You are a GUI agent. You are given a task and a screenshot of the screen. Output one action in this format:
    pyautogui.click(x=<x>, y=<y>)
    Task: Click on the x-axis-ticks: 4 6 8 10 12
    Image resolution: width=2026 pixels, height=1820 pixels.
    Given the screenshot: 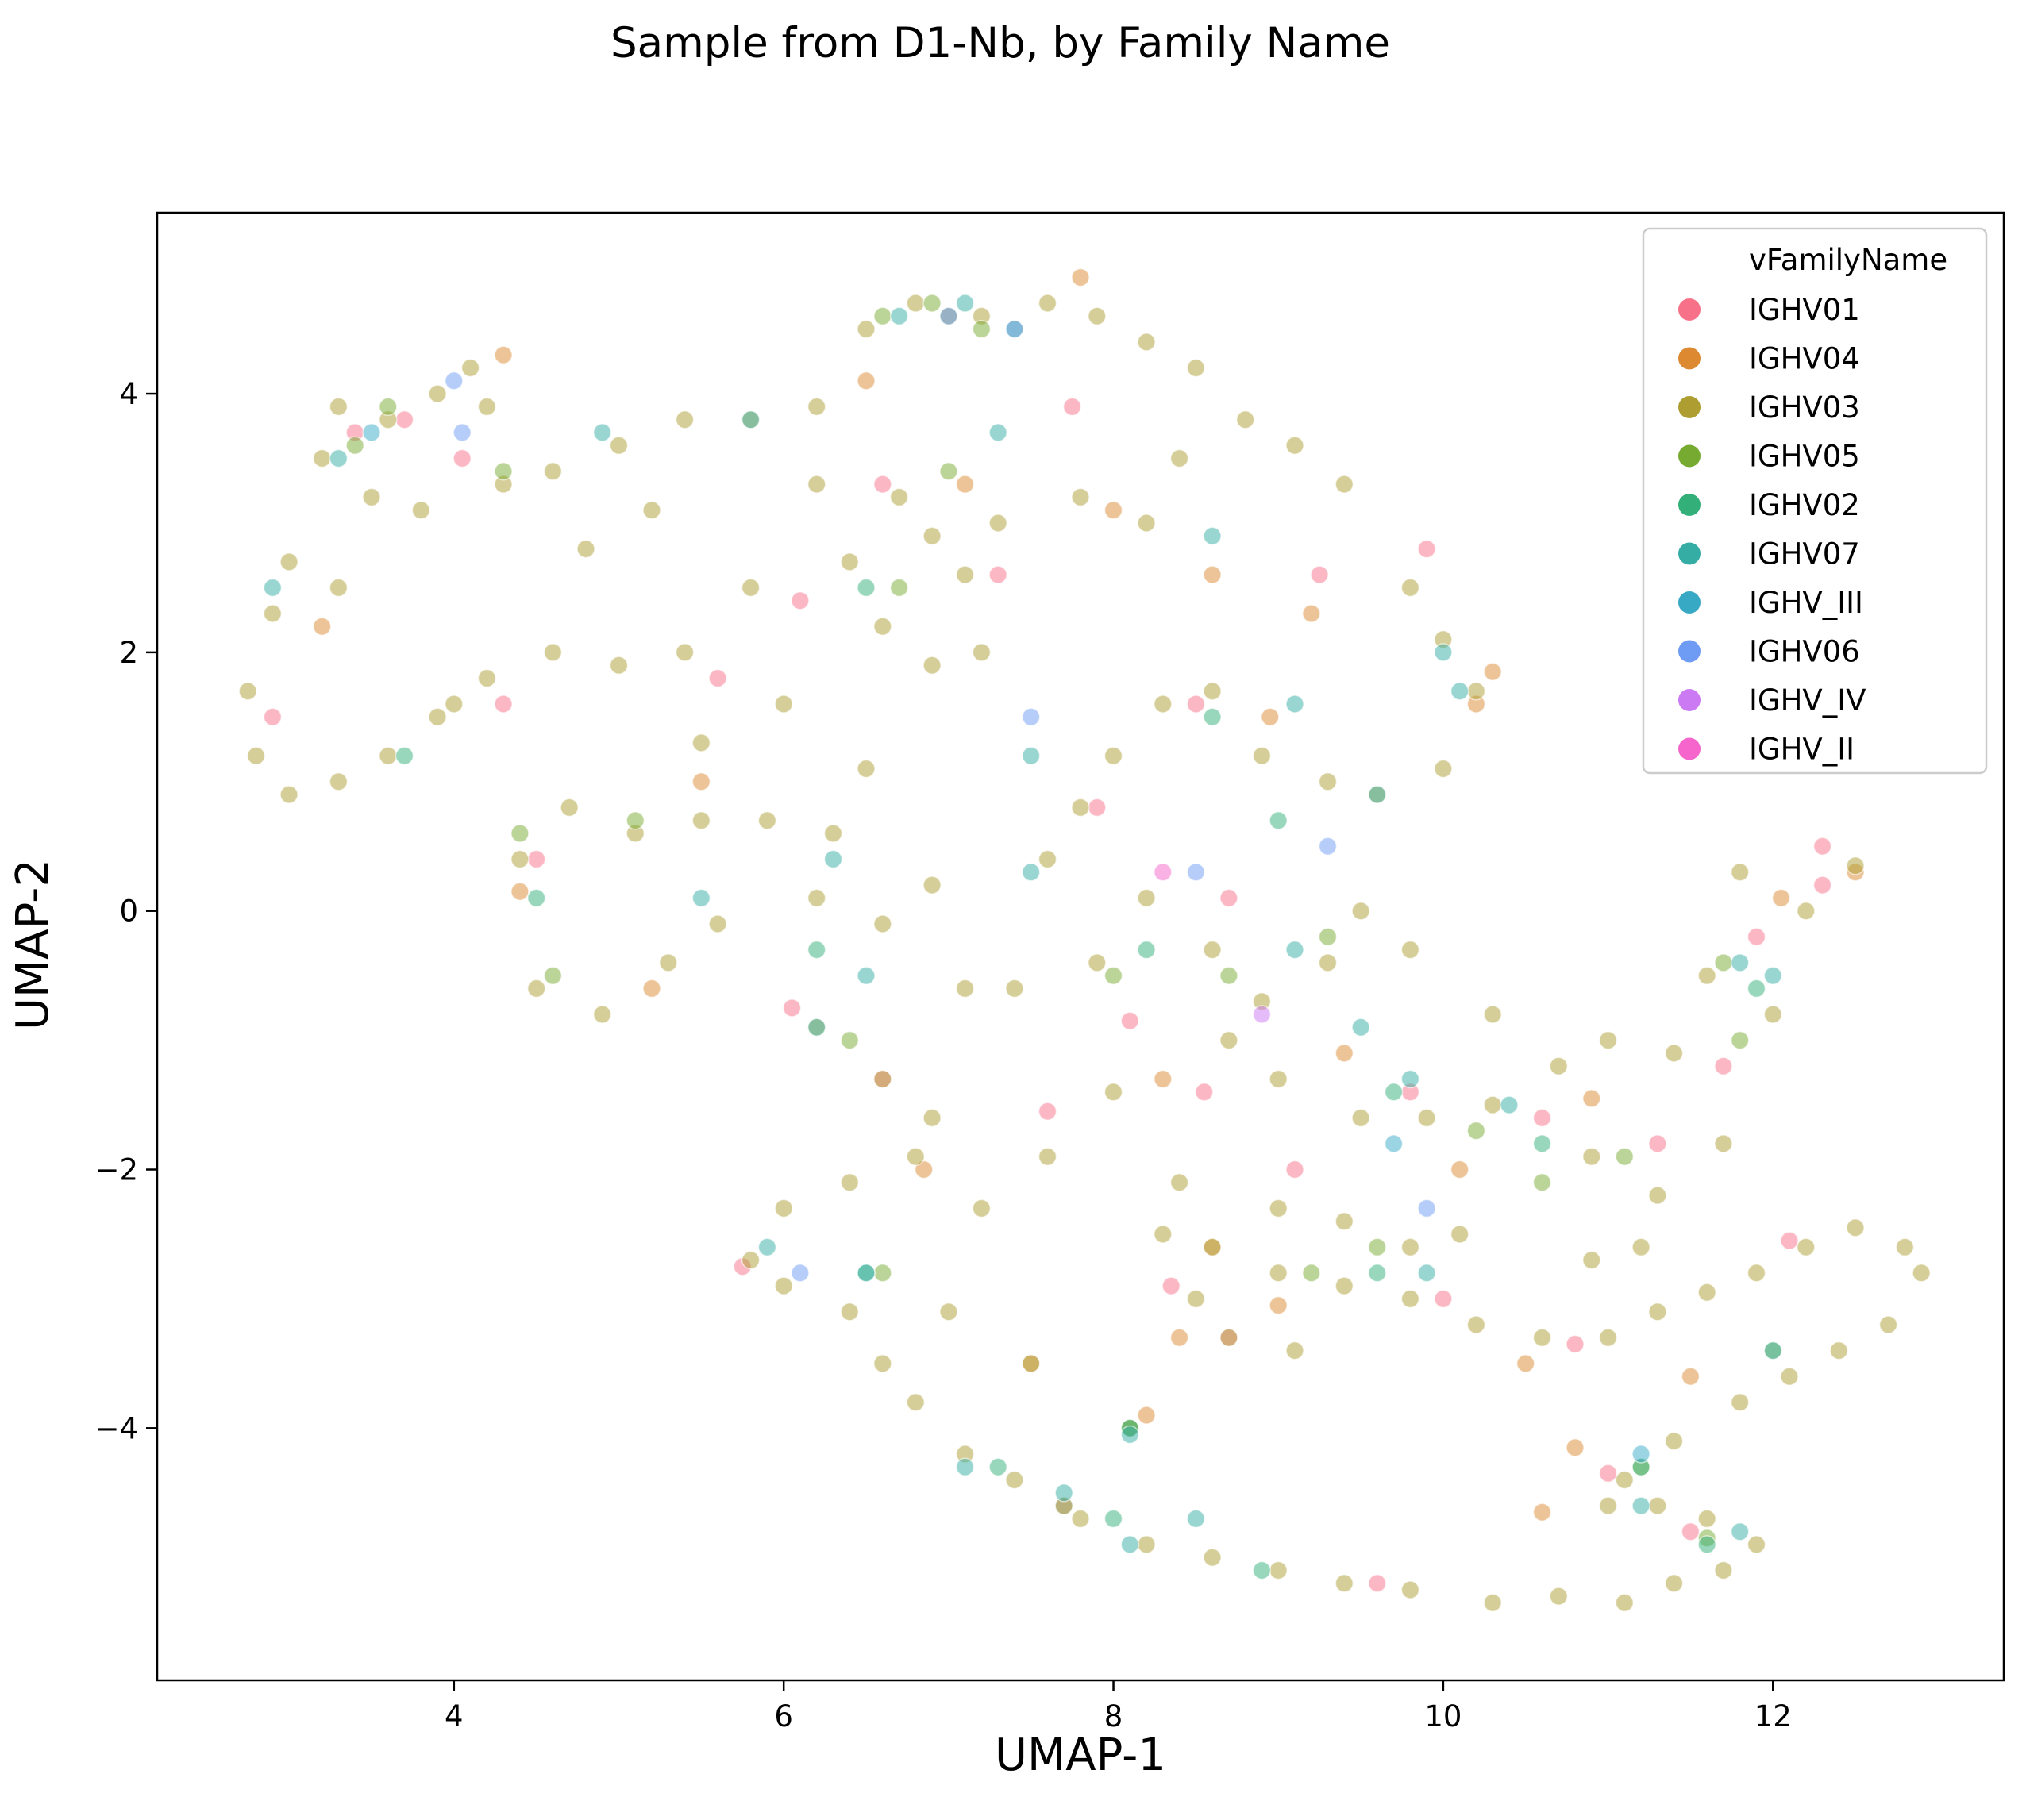 What is the action you would take?
    pyautogui.click(x=1118, y=1706)
    